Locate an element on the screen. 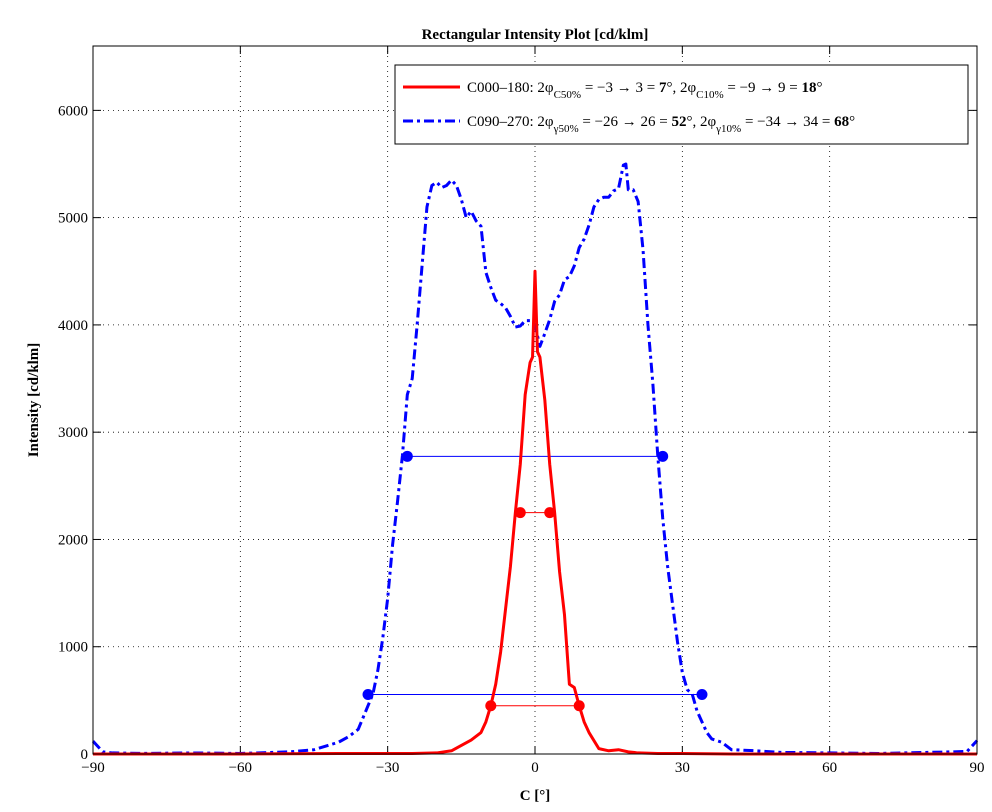 This screenshot has height=812, width=992. beam-angle-markers is located at coordinates (535, 581).